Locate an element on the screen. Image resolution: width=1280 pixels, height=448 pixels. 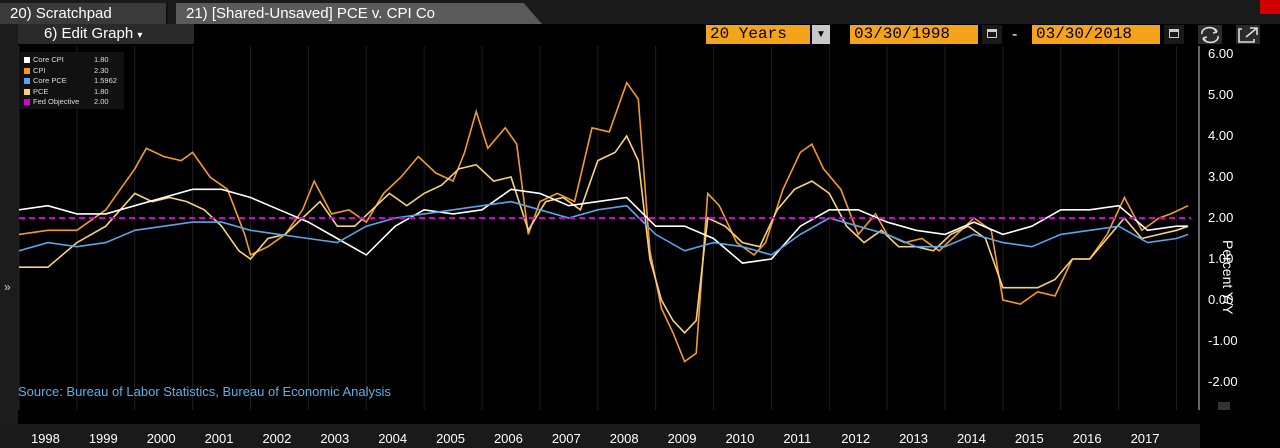
start-date-field: 03/30/1998 is located at coordinates (914, 34).